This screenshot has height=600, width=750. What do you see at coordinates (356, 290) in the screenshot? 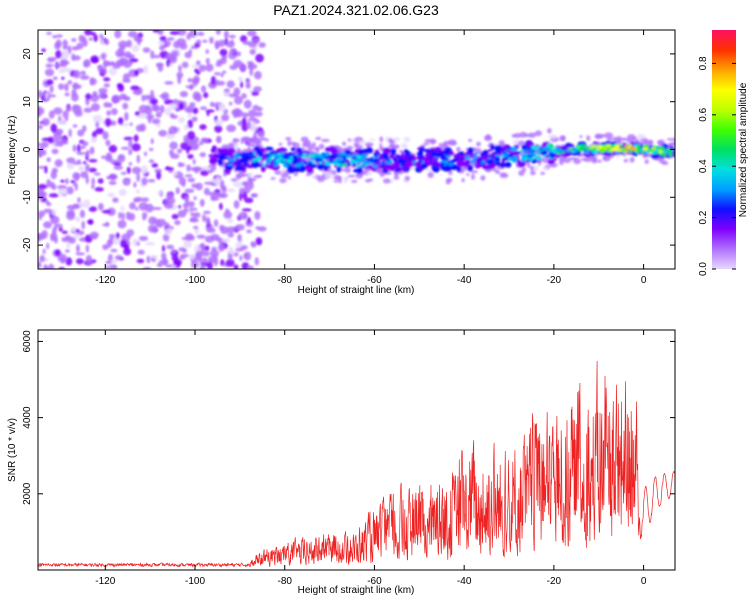
I see `spectrogram-xlabel: Height of straight line (km)` at bounding box center [356, 290].